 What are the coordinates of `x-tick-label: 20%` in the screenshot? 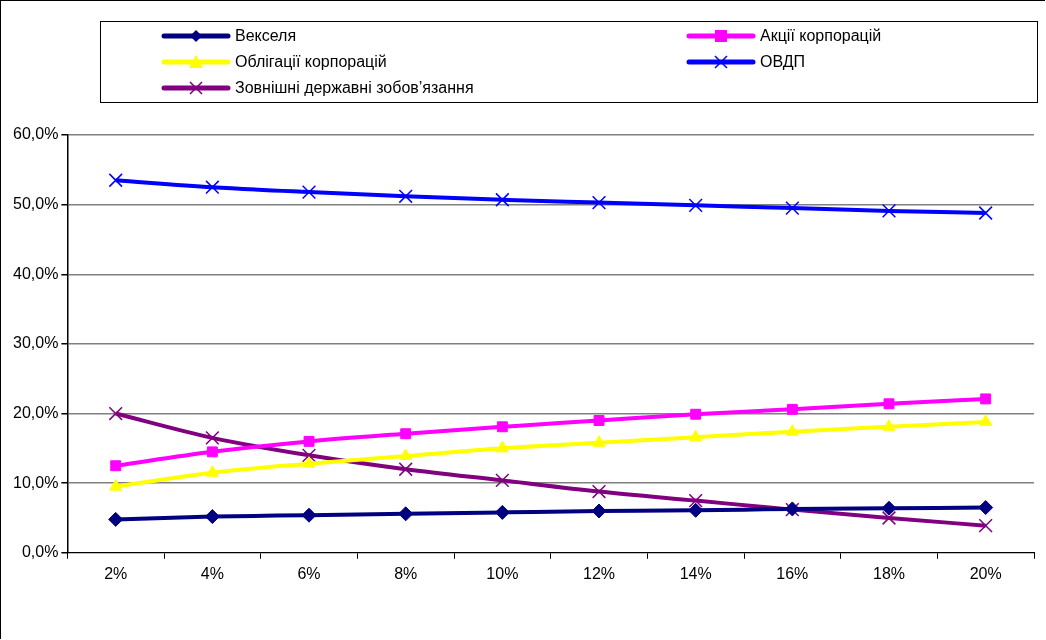 It's located at (985, 573).